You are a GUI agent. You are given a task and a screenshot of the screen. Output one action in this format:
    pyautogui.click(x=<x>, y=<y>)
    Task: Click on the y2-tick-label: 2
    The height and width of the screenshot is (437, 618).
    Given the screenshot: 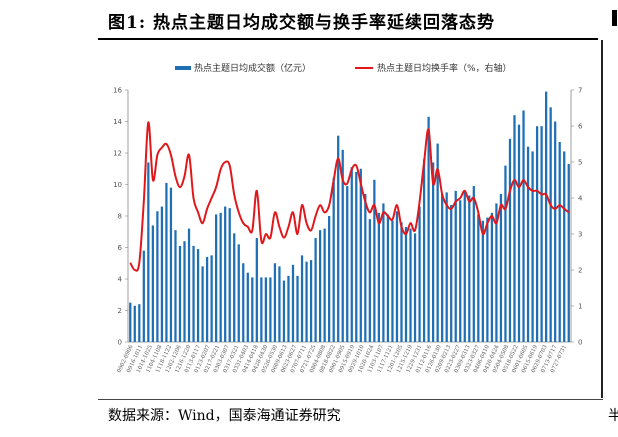 What is the action you would take?
    pyautogui.click(x=580, y=271)
    